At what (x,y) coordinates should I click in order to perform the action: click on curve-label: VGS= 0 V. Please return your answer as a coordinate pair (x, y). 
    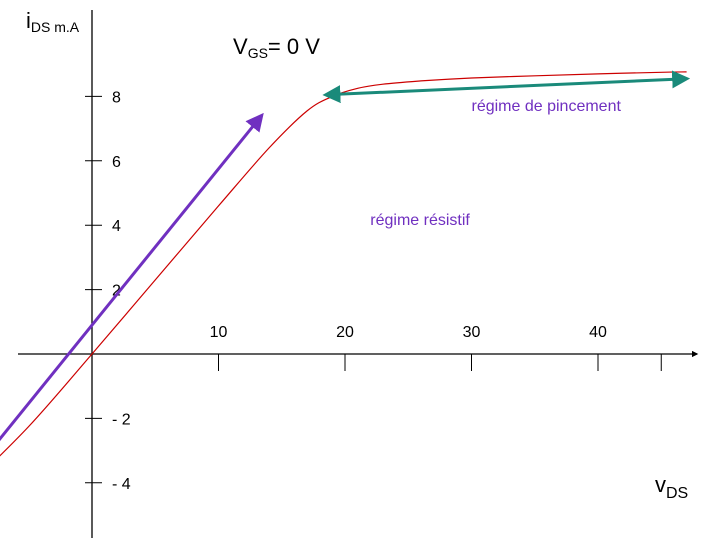
    Looking at the image, I should click on (276, 47).